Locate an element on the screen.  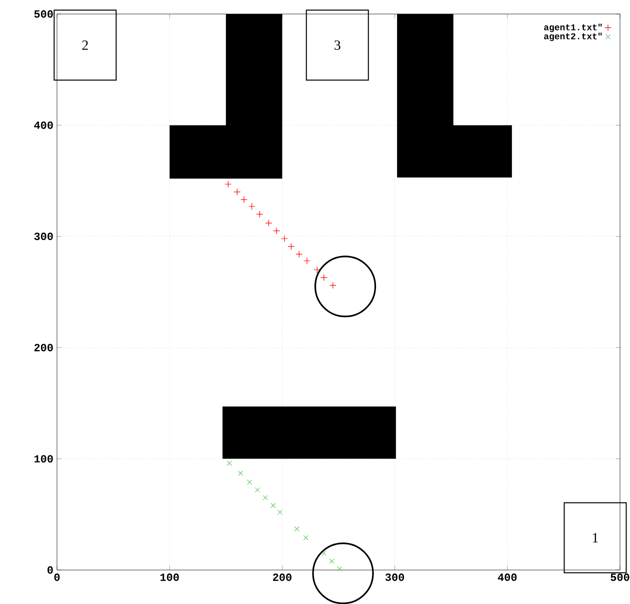
y-tick-label: 100 is located at coordinates (43, 459).